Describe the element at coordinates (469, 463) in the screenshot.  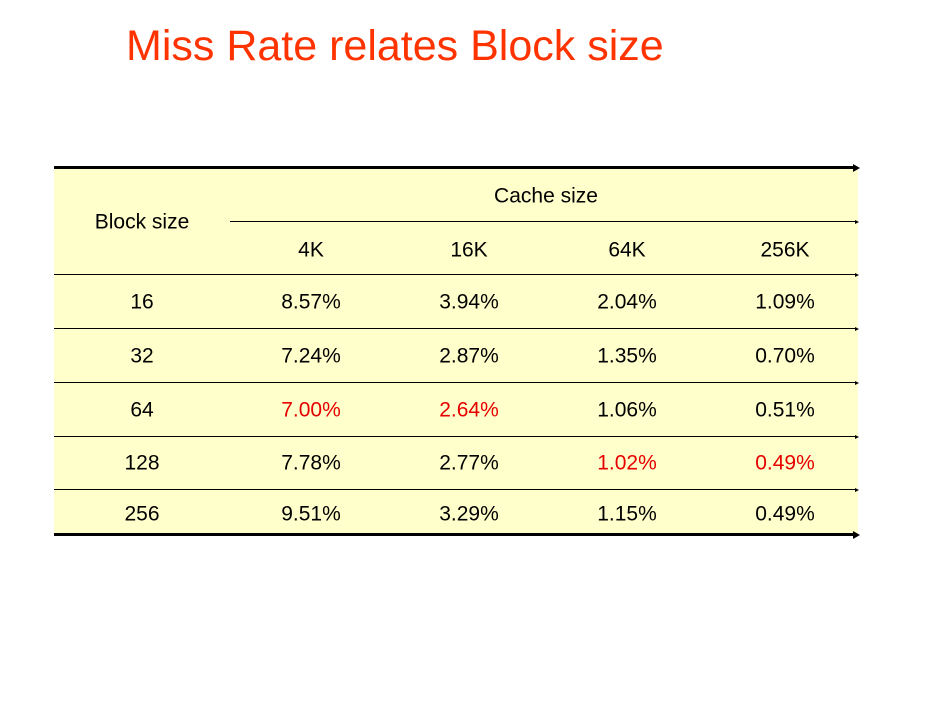
I see `miss-rate-cell: 2.77%` at that location.